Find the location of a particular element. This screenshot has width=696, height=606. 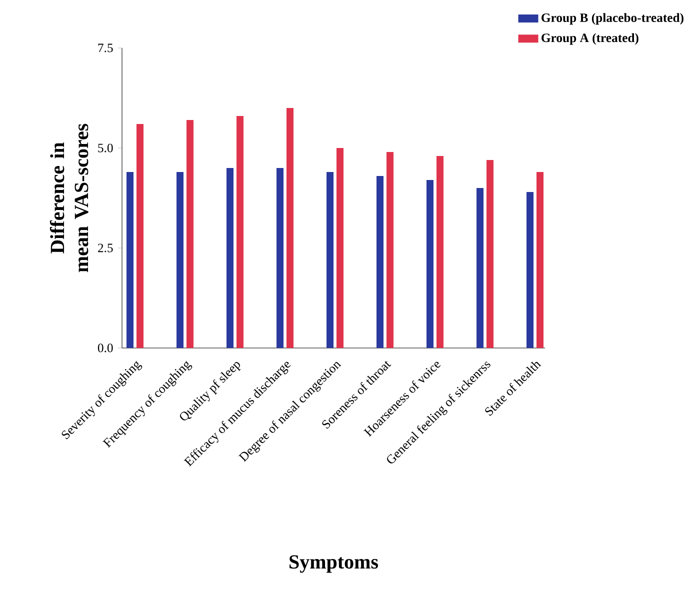

y-axis-title: Difference in mean VAS-scores is located at coordinates (69, 198).